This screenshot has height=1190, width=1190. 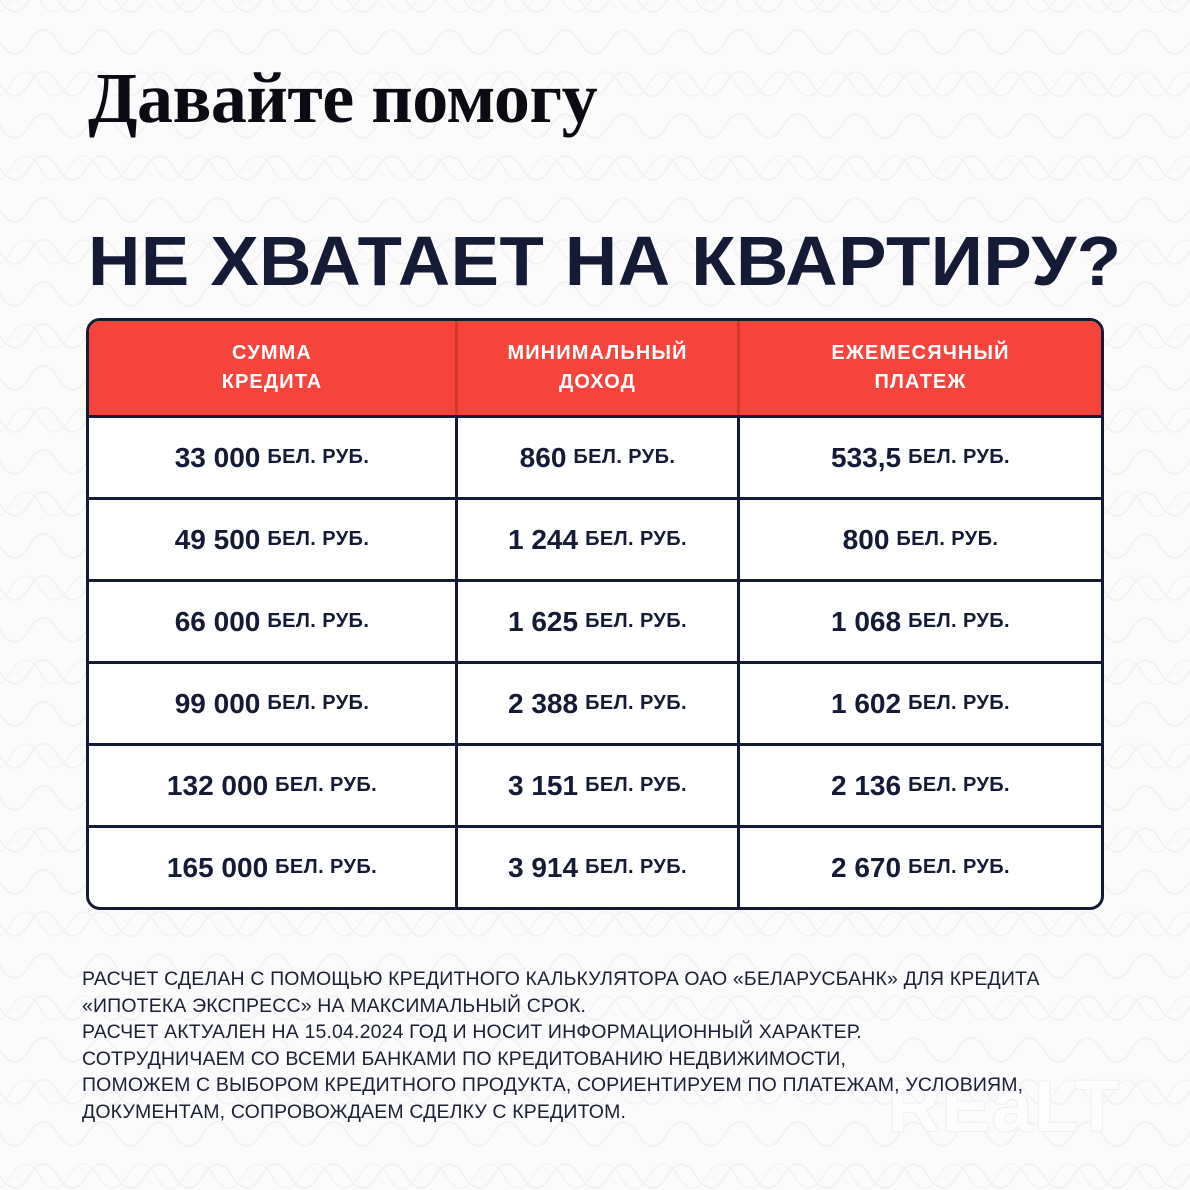 What do you see at coordinates (866, 867) in the screenshot?
I see `value-monthly-payment: 2 670` at bounding box center [866, 867].